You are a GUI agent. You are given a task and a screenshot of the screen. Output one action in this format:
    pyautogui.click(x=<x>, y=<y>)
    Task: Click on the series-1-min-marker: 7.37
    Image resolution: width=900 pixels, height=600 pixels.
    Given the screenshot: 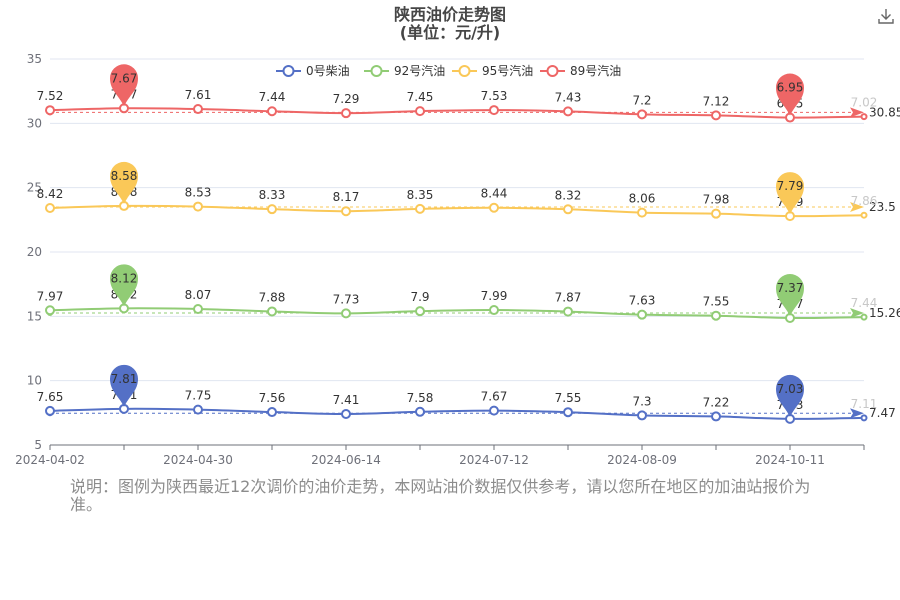 What is the action you would take?
    pyautogui.click(x=790, y=295)
    